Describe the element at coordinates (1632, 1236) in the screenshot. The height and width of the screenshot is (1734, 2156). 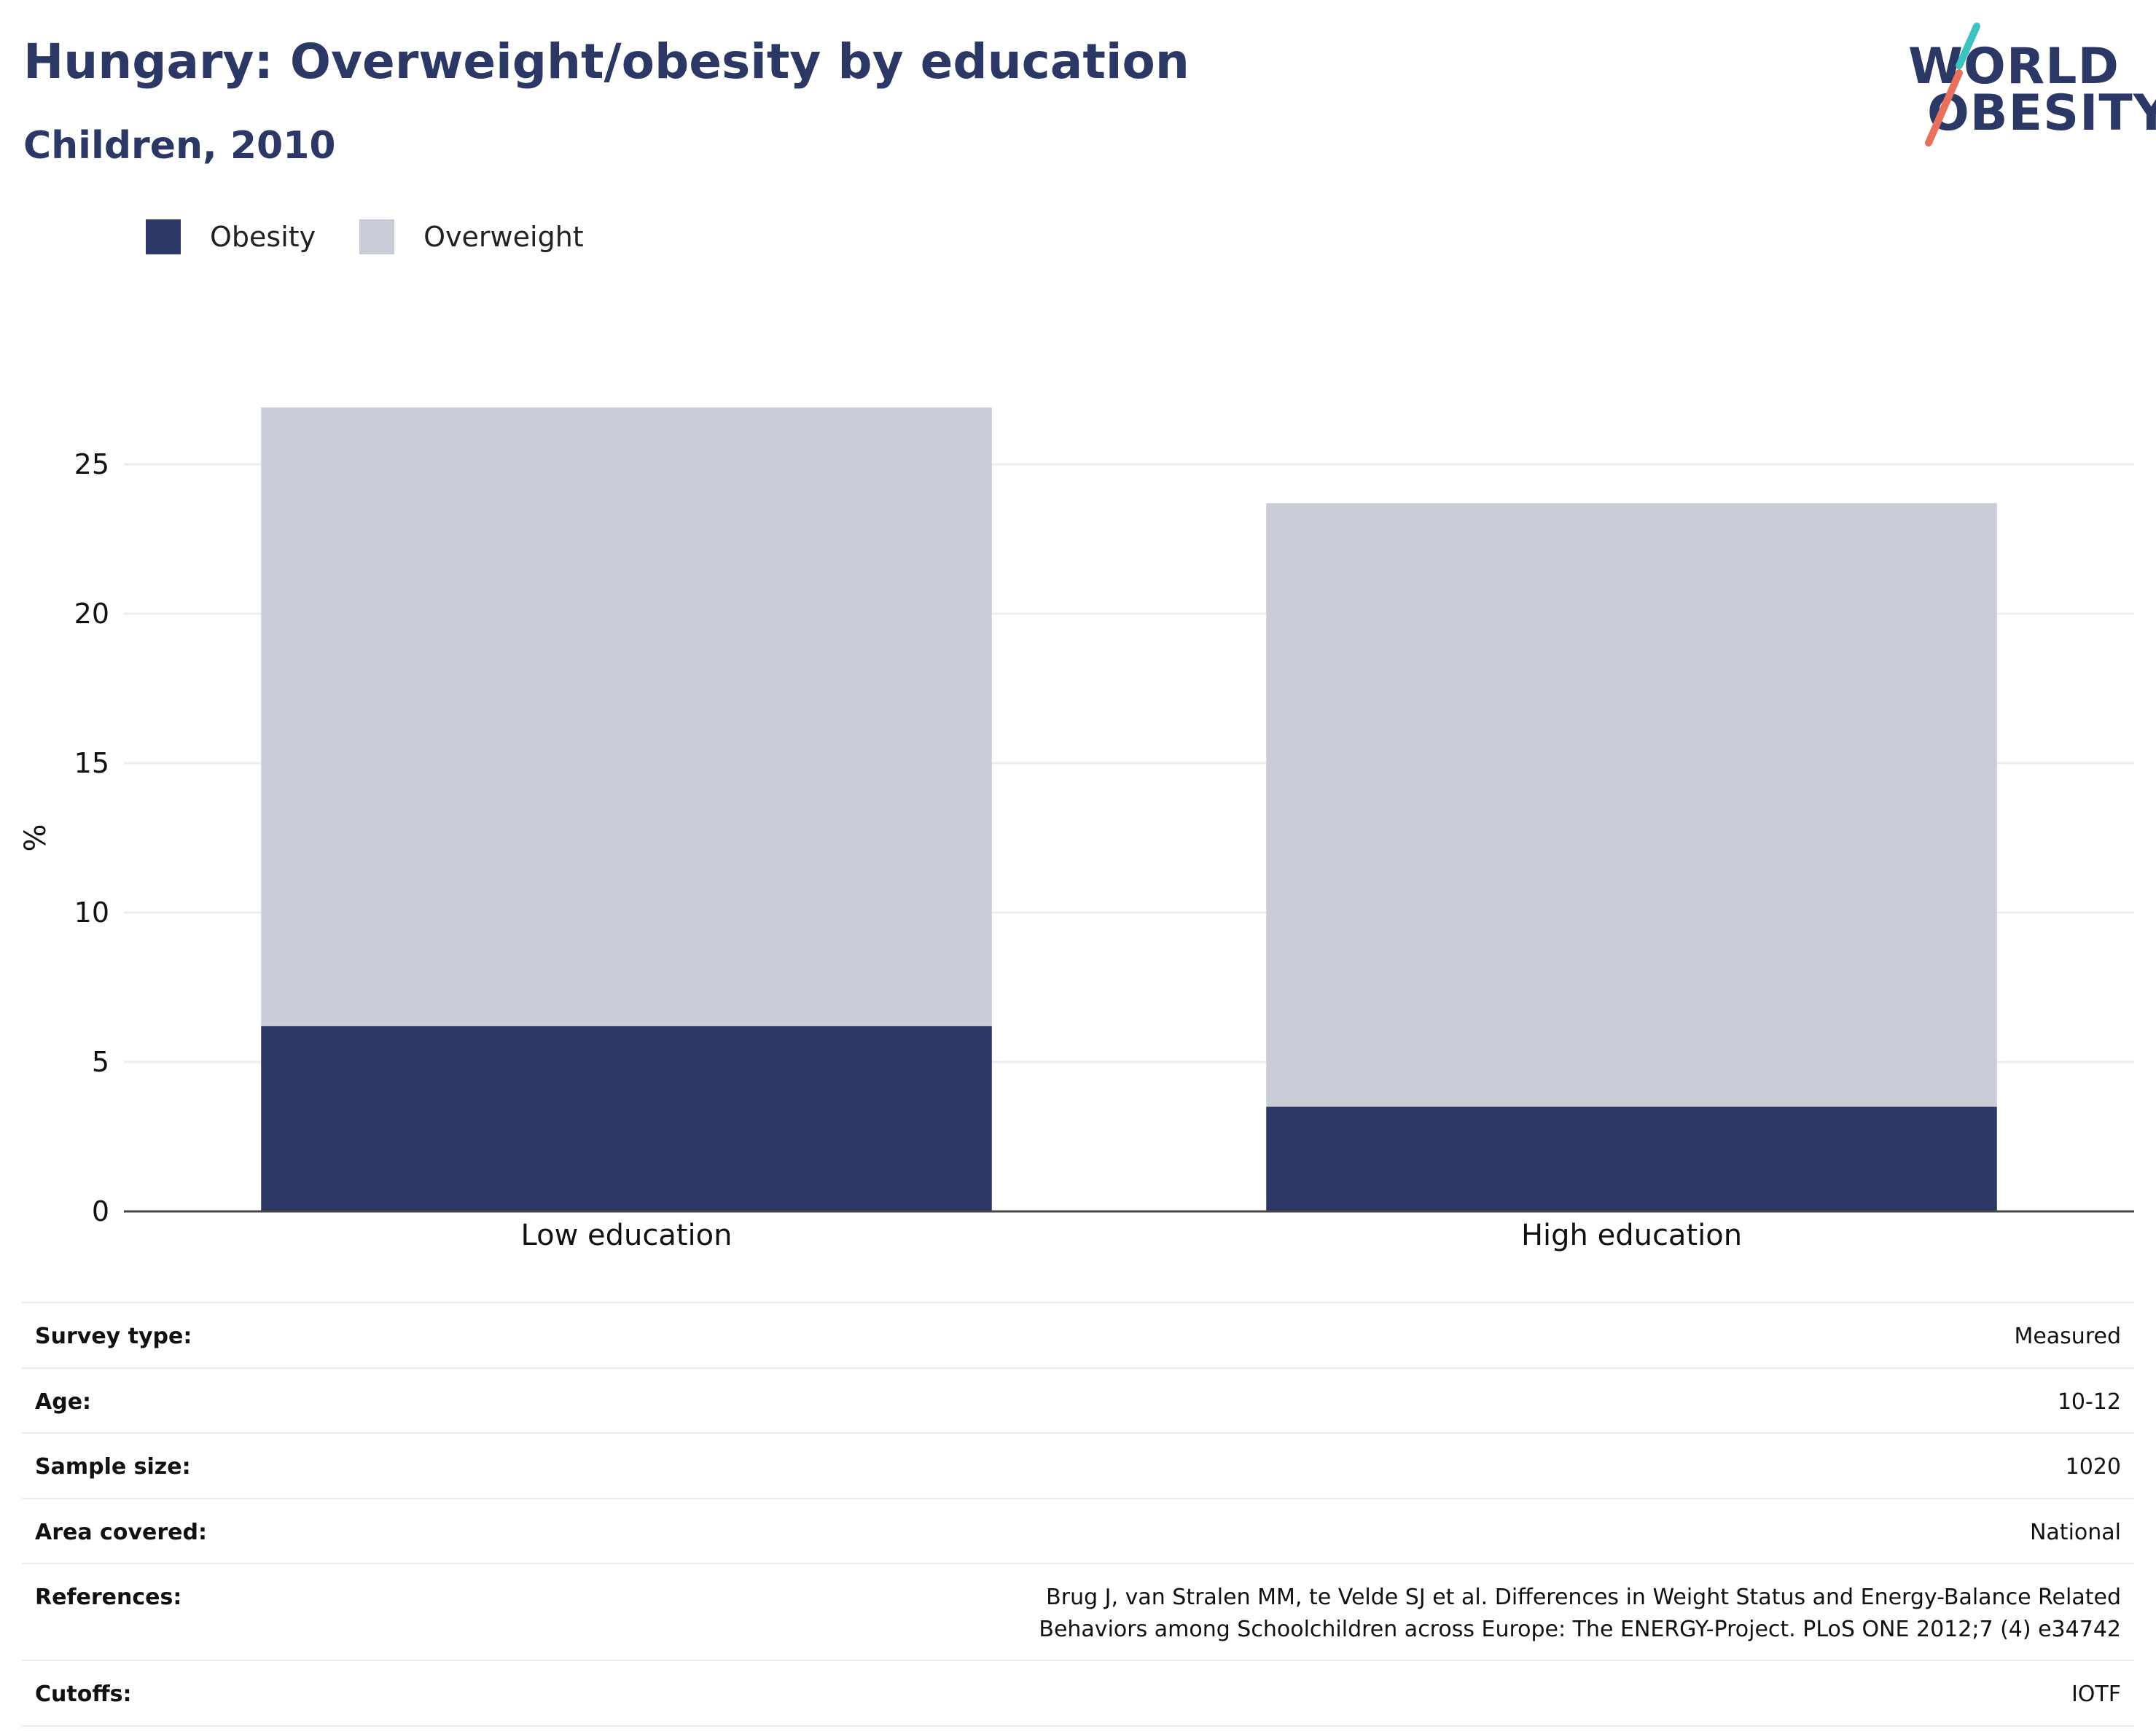
I see `x-tick-label: High education` at that location.